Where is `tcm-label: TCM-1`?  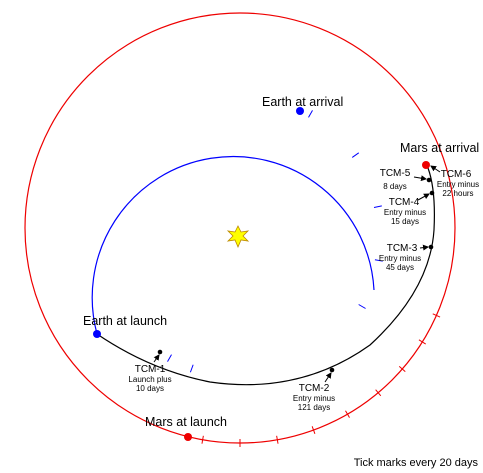
tcm-label: TCM-1 is located at coordinates (150, 369).